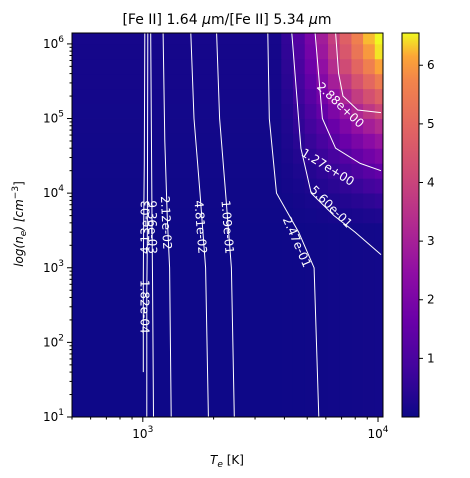 The image size is (470, 478). I want to click on y-tick-label: 10⁵, so click(53, 118).